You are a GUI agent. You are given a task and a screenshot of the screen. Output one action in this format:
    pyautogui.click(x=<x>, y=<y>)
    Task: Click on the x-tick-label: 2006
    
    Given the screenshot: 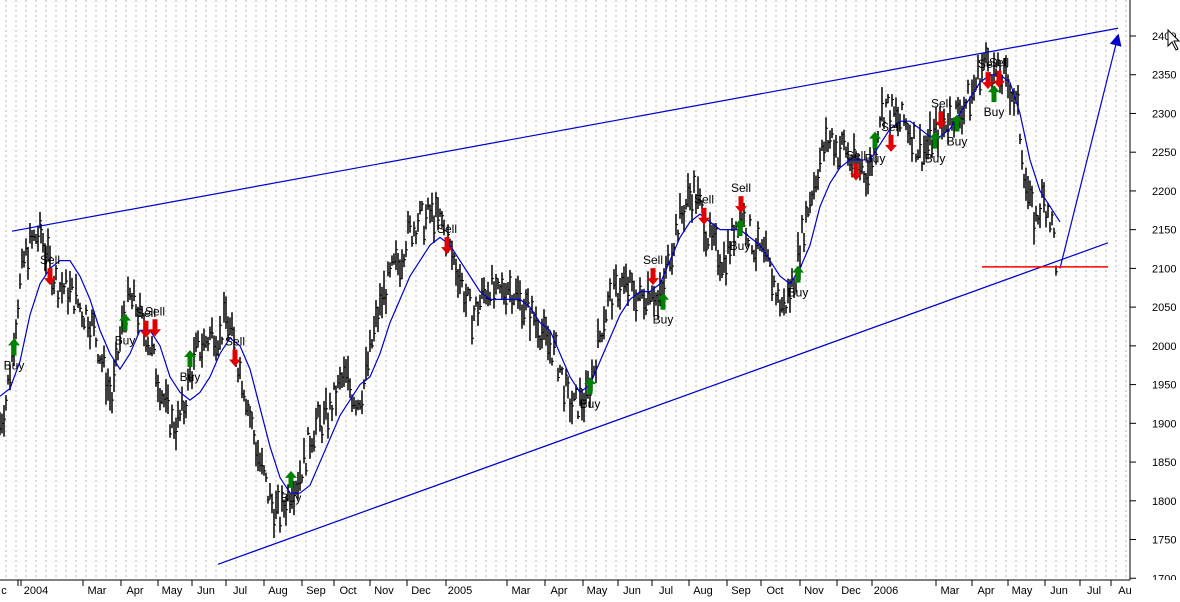 What is the action you would take?
    pyautogui.click(x=886, y=591)
    